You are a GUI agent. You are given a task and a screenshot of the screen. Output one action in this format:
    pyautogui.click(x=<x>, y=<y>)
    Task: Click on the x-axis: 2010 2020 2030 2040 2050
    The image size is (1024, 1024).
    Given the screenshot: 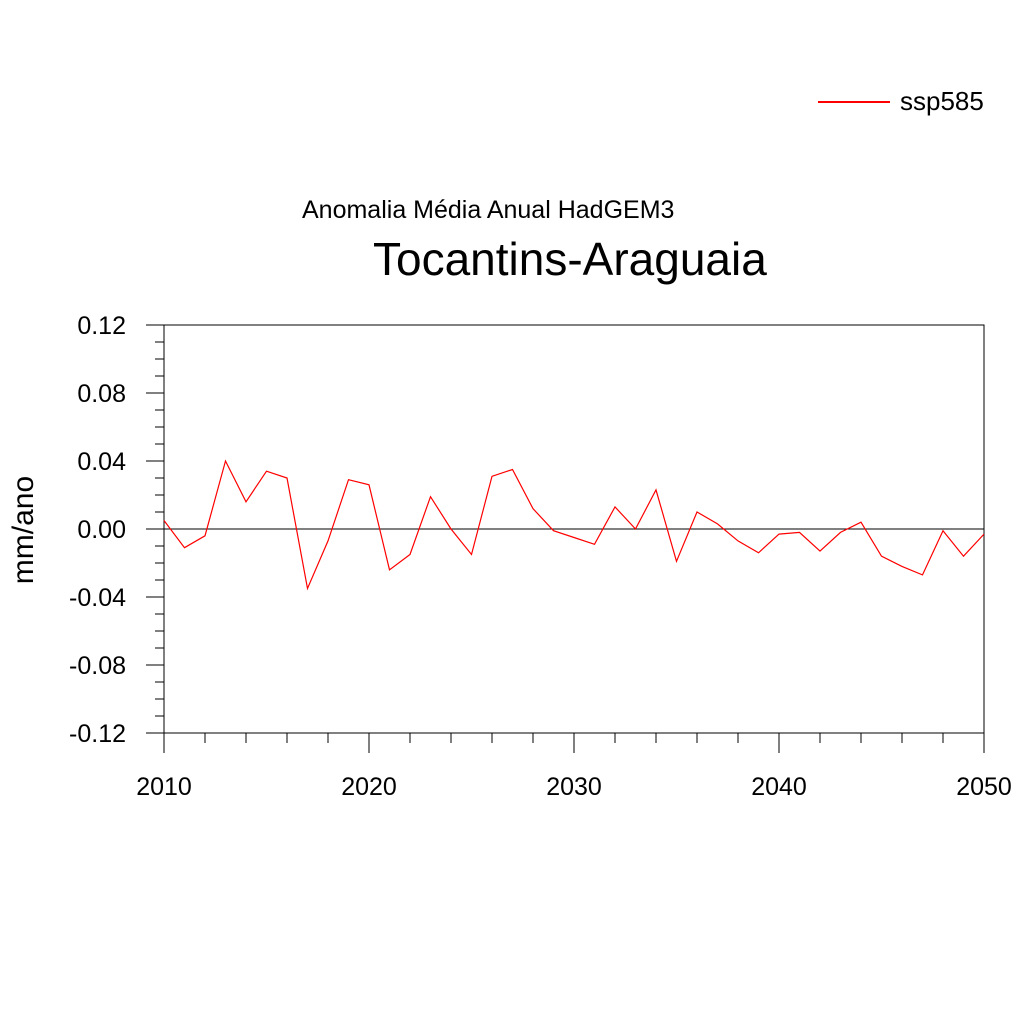 What is the action you would take?
    pyautogui.click(x=574, y=767)
    